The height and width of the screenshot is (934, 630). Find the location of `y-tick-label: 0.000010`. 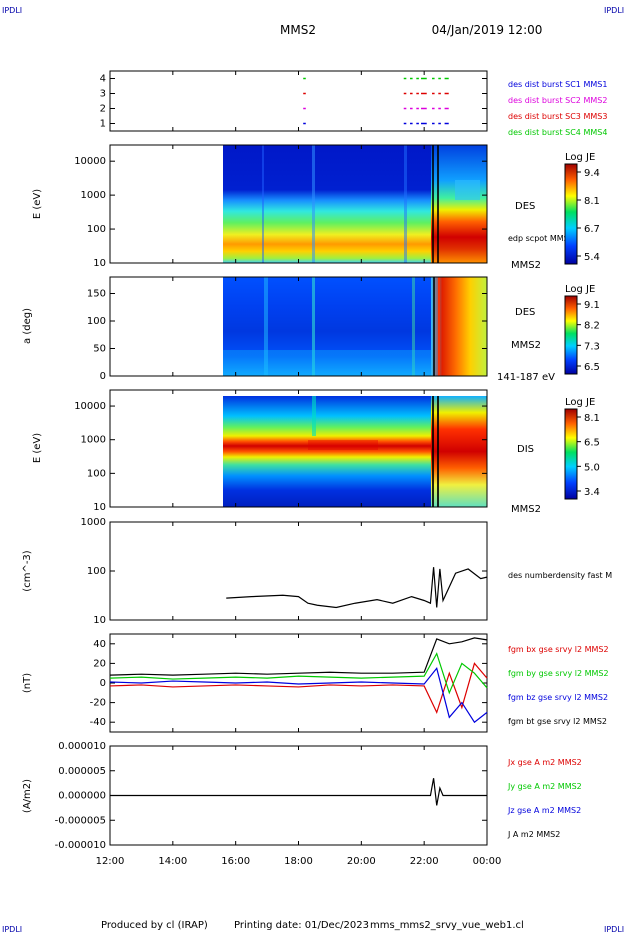

y-tick-label: 0.000010 is located at coordinates (82, 746).